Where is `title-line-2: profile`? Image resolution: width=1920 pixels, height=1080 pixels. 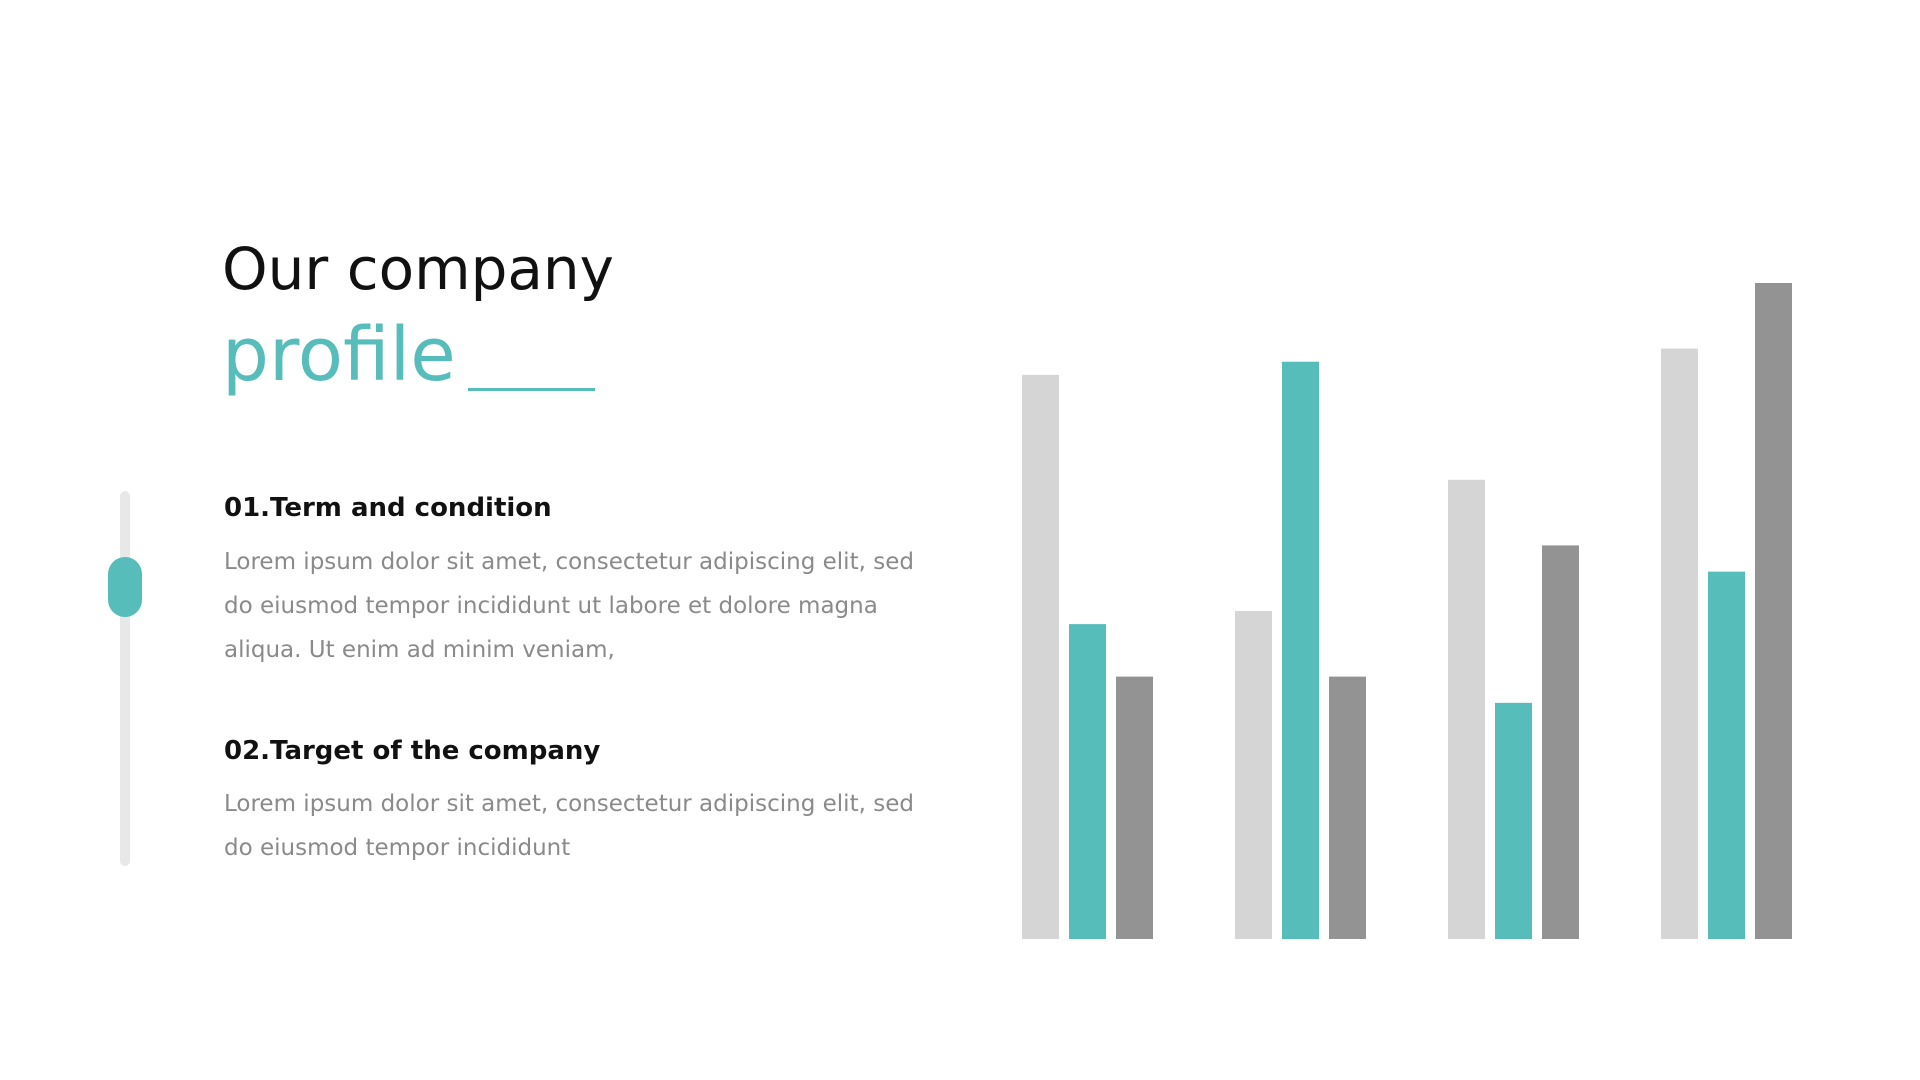 title-line-2: profile is located at coordinates (339, 355).